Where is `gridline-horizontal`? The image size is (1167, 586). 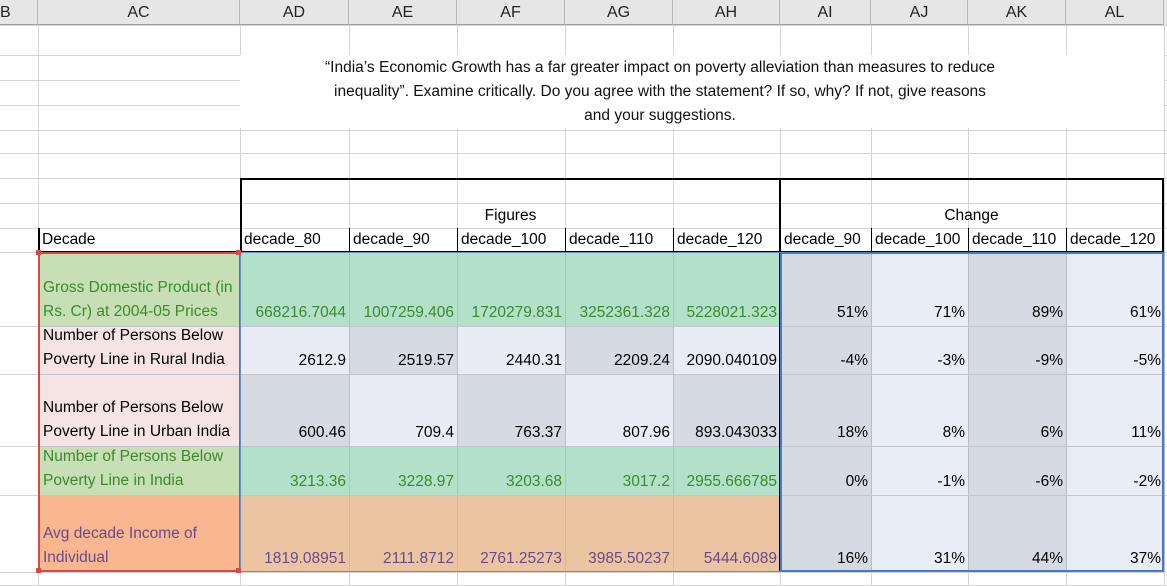
gridline-horizontal is located at coordinates (583, 130).